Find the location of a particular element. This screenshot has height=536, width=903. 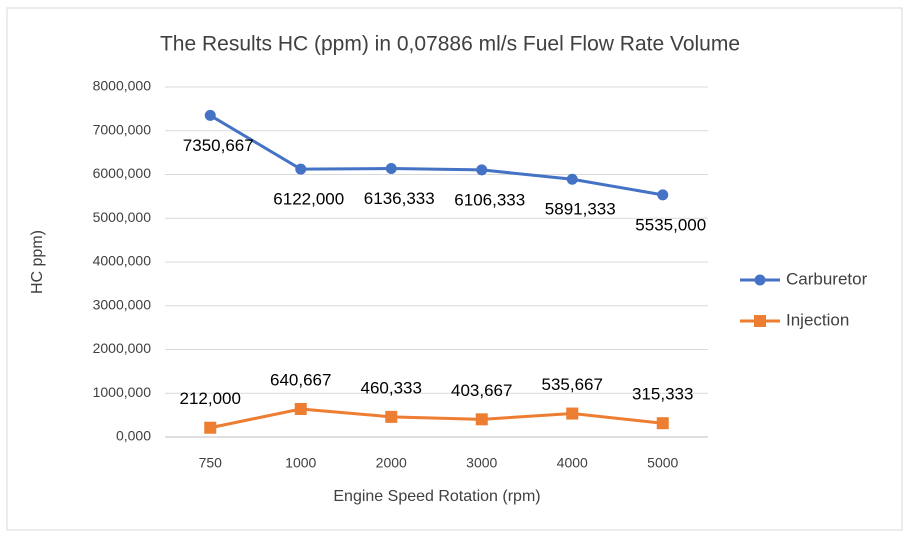

legend-label: Carburetor is located at coordinates (827, 278).